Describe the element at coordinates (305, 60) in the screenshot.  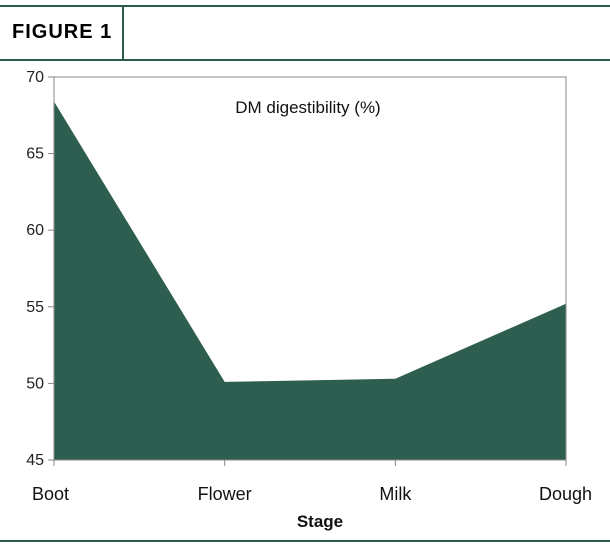
I see `header-bottom-rule` at that location.